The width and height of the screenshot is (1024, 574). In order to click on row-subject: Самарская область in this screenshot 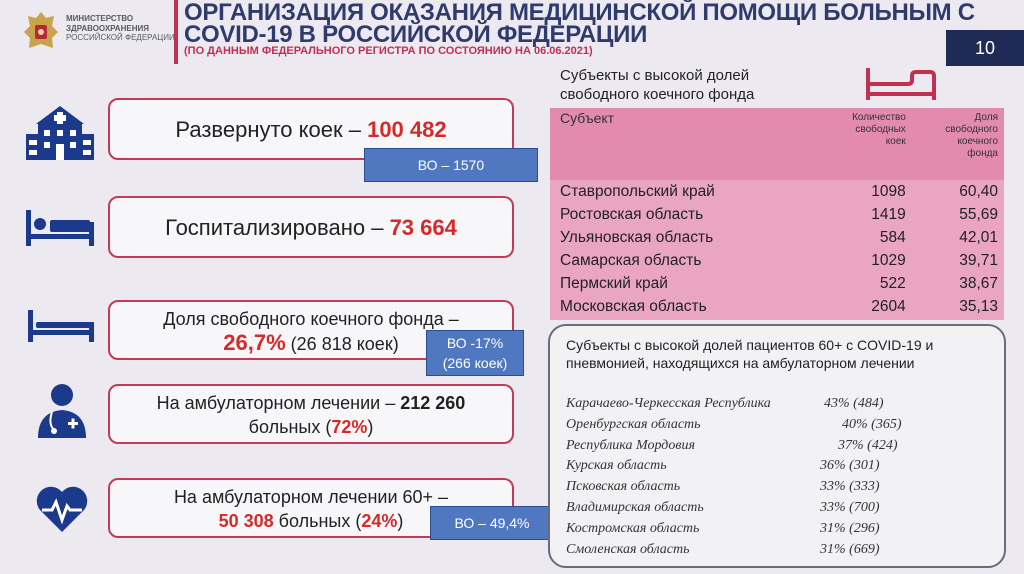, I will do `click(631, 260)`.